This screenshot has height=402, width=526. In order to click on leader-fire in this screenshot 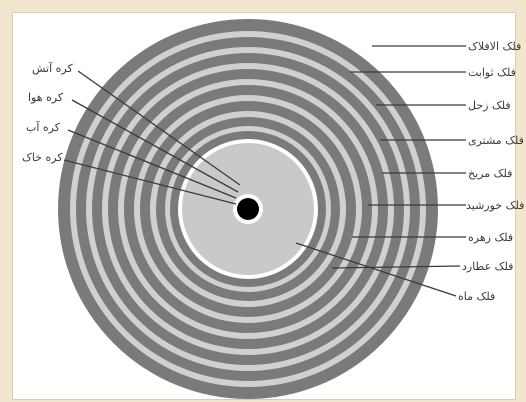, I will do `click(159, 128)`.